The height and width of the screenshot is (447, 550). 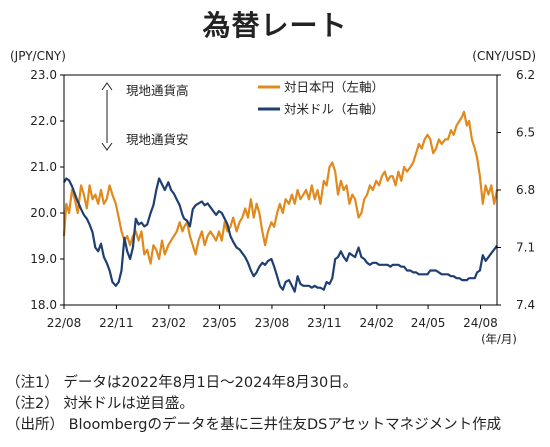 What do you see at coordinates (334, 109) in the screenshot?
I see `legend-label-usd: 対米ドル（右軸）` at bounding box center [334, 109].